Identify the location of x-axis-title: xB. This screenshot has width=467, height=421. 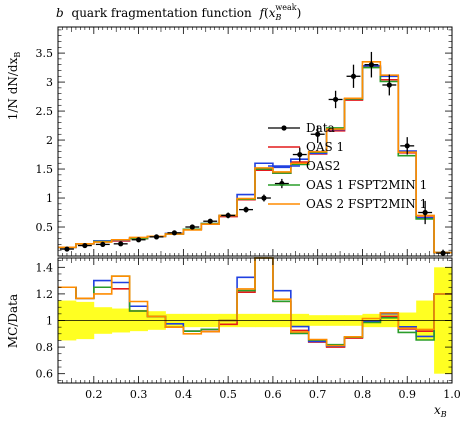
(440, 411).